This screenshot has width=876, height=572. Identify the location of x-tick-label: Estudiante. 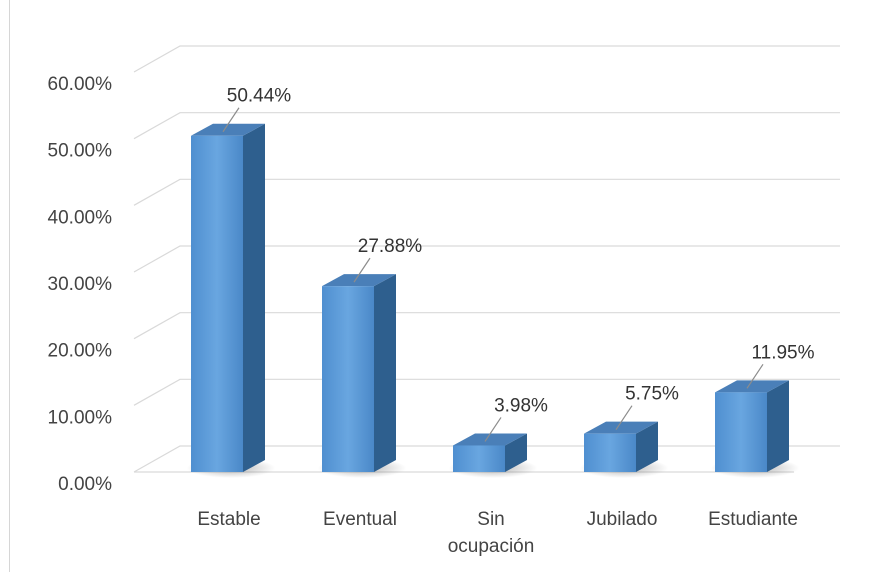
(753, 519).